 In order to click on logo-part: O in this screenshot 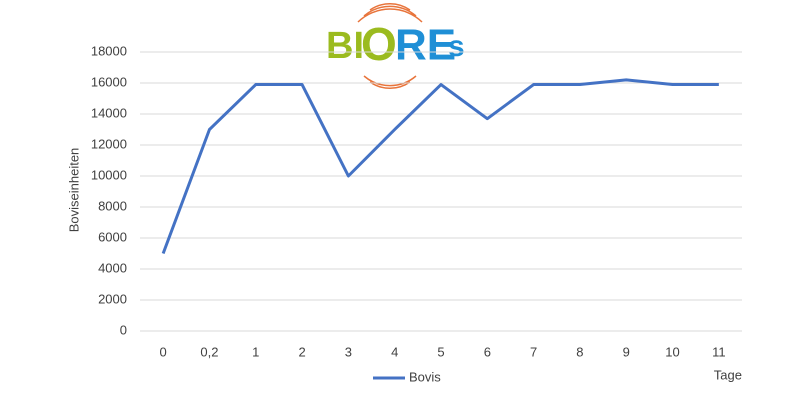, I will do `click(379, 44)`.